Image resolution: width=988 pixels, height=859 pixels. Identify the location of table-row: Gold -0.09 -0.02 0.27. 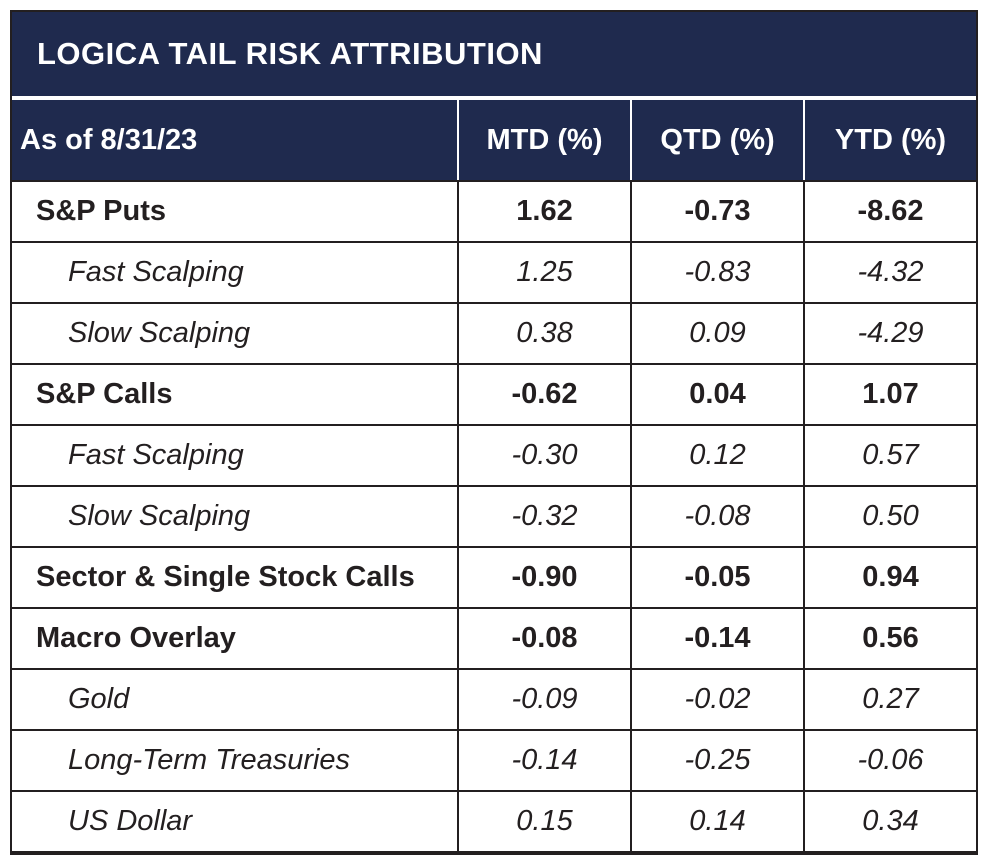
(494, 698).